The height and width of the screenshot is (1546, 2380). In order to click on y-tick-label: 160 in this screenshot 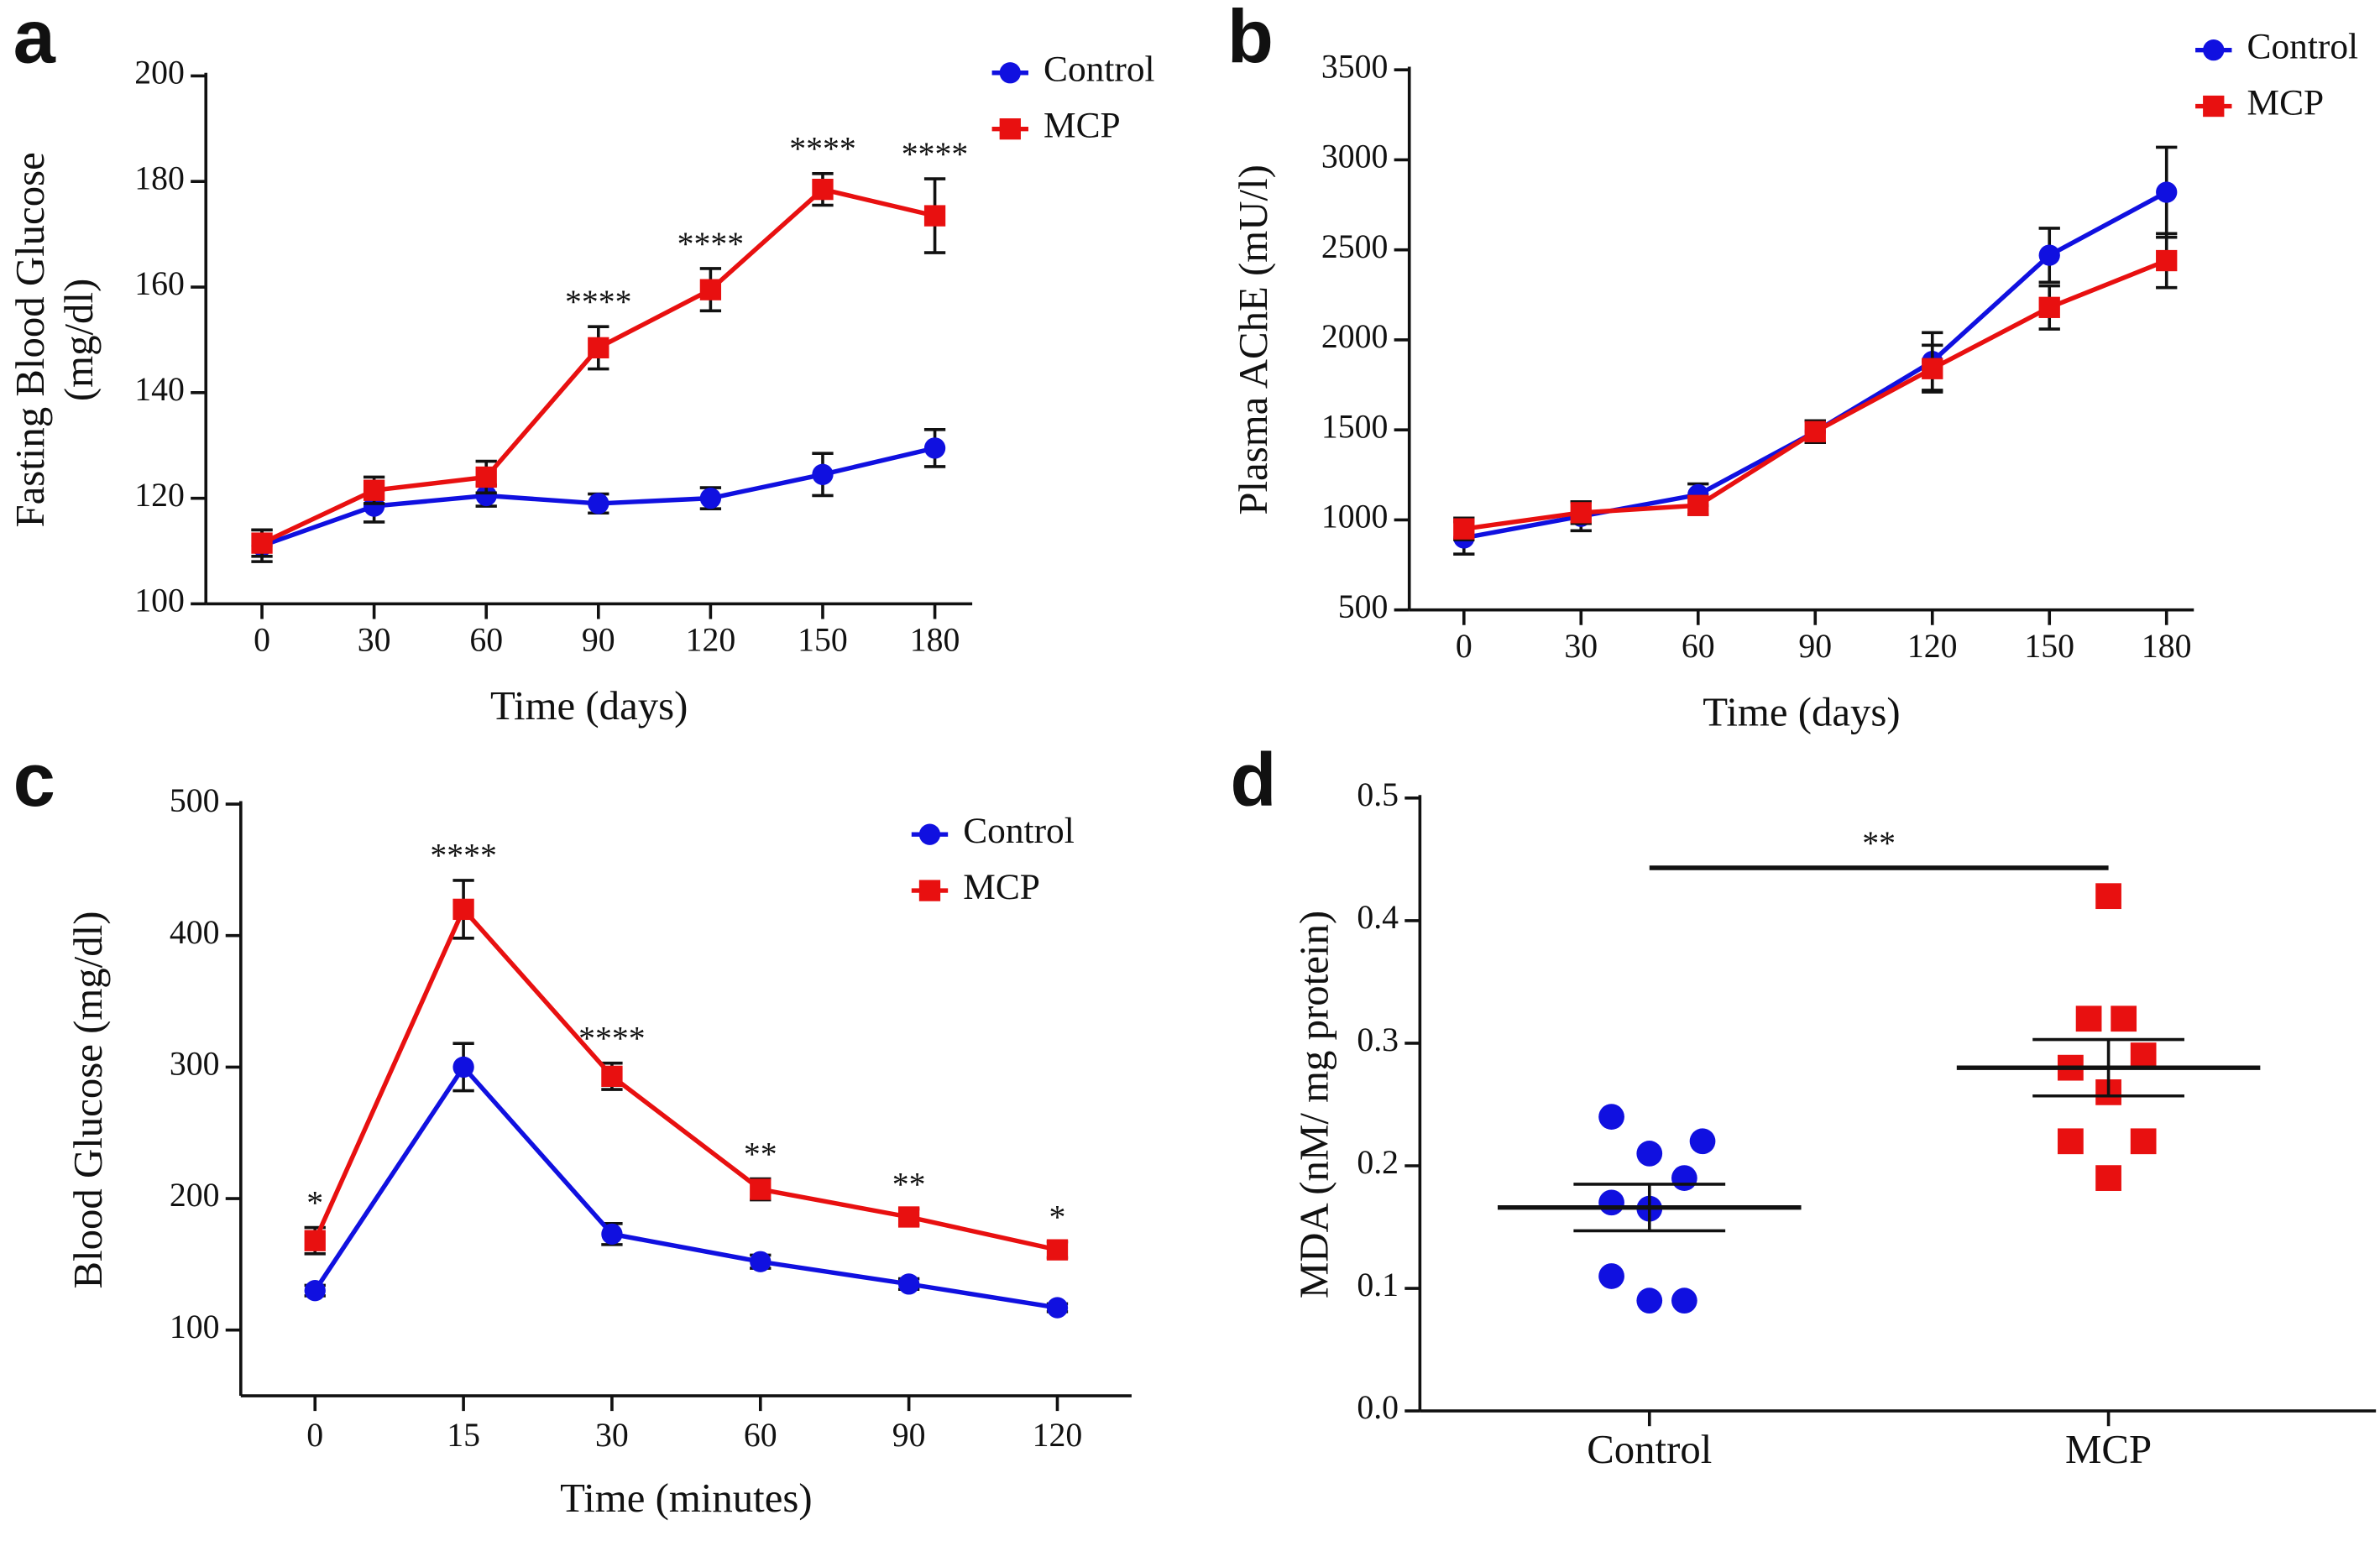, I will do `click(159, 284)`.